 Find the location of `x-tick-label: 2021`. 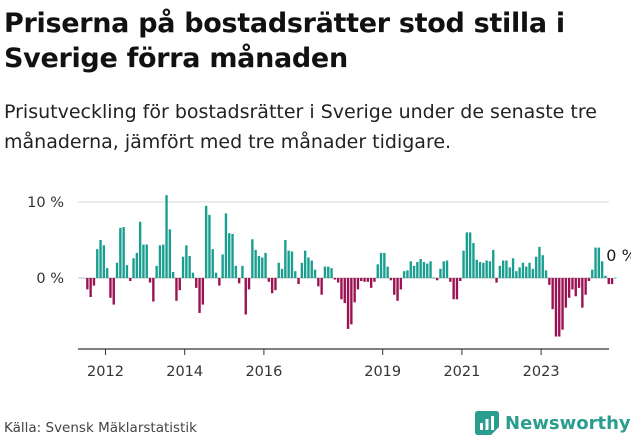

x-tick-label: 2021 is located at coordinates (461, 372).